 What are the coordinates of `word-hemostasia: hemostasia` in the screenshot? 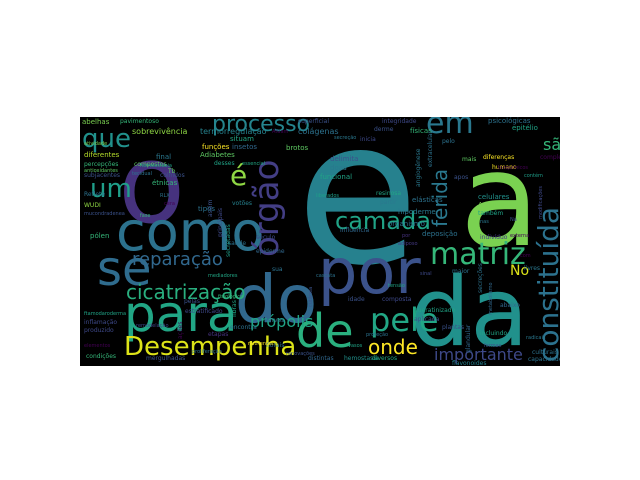 It's located at (361, 358).